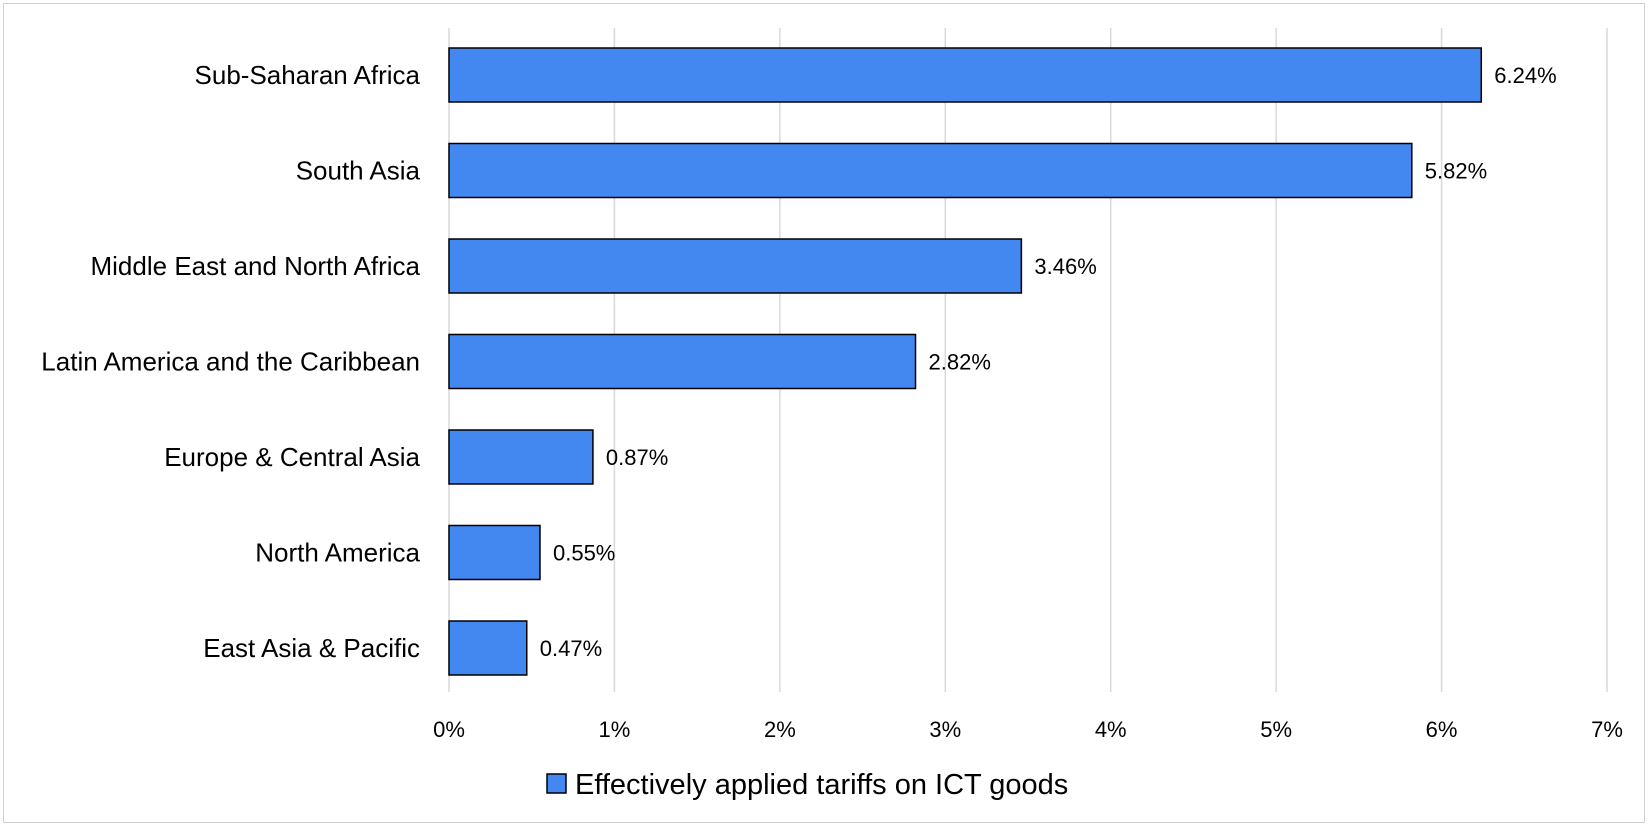  Describe the element at coordinates (1028, 729) in the screenshot. I see `x-axis-ticks: 0% 1% 2% 3% 4% 5% 6% 7%` at that location.